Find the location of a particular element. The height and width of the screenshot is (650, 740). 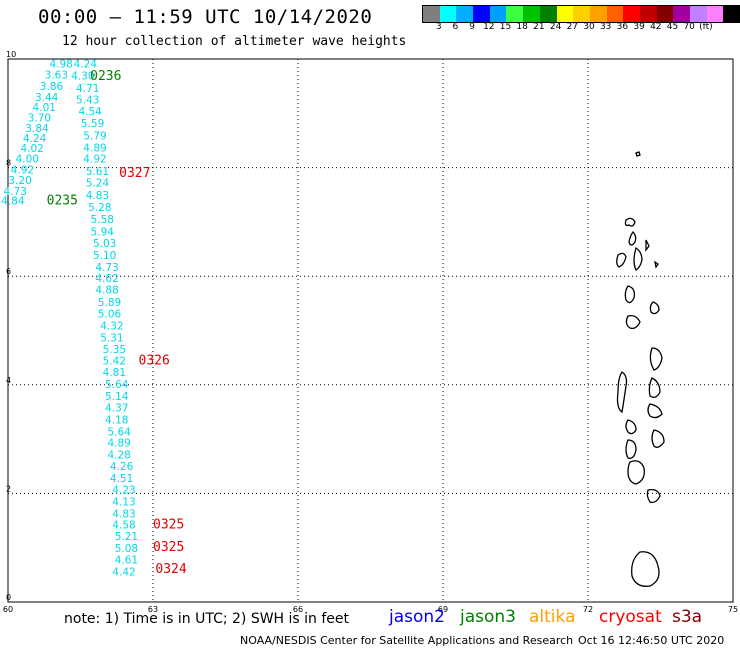

wave-height-value: 4.01 is located at coordinates (44, 108).